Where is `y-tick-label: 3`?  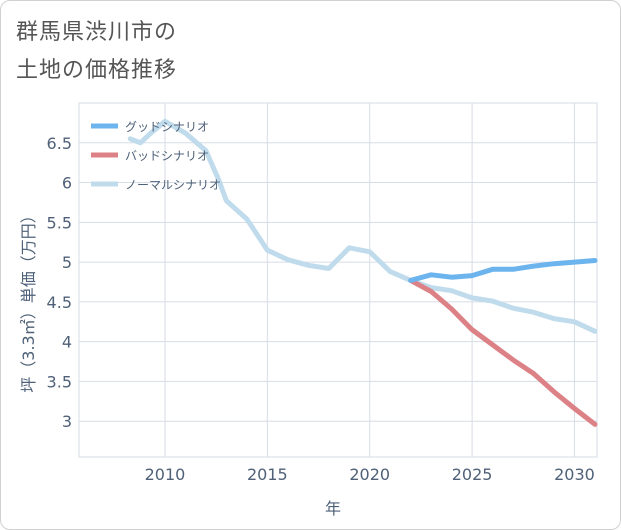
y-tick-label: 3 is located at coordinates (67, 421).